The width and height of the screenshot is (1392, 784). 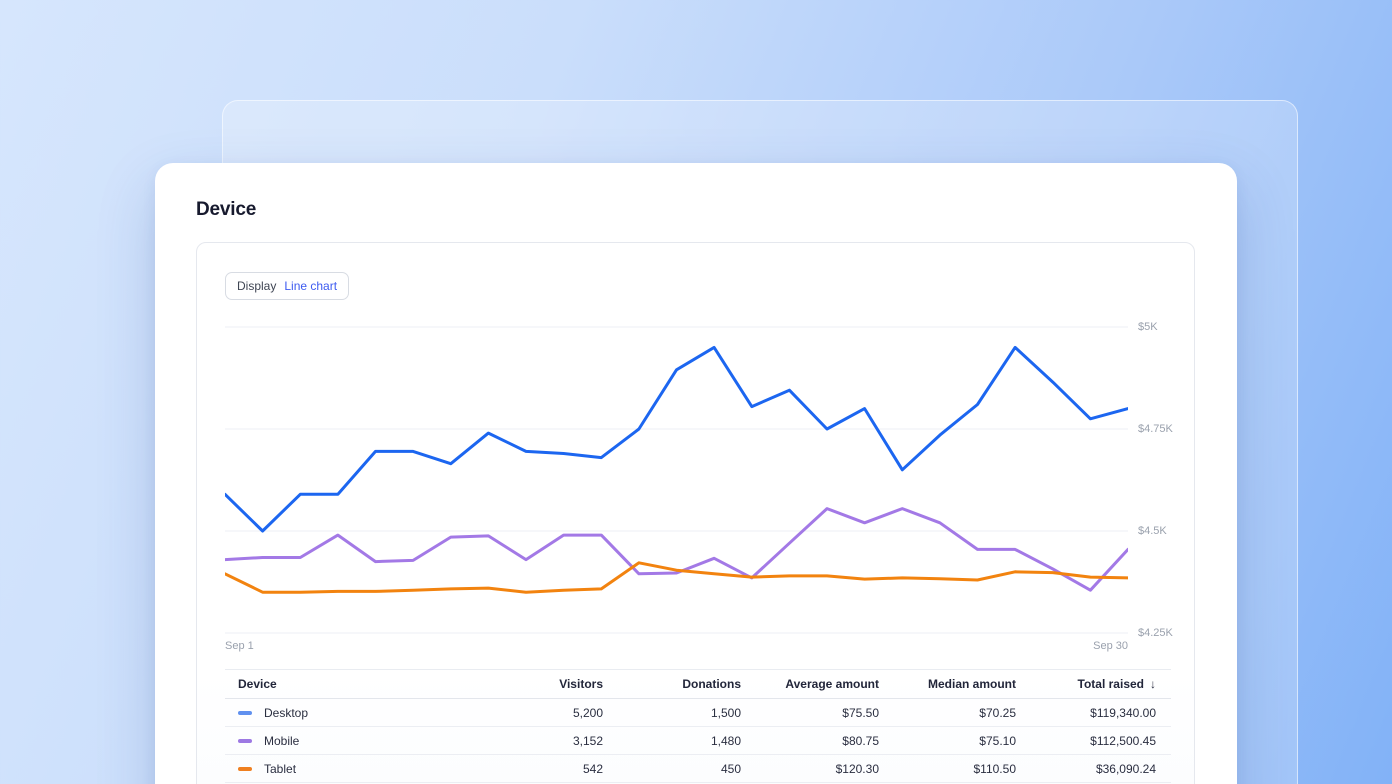 What do you see at coordinates (730, 768) in the screenshot?
I see `donations-cell: 450` at bounding box center [730, 768].